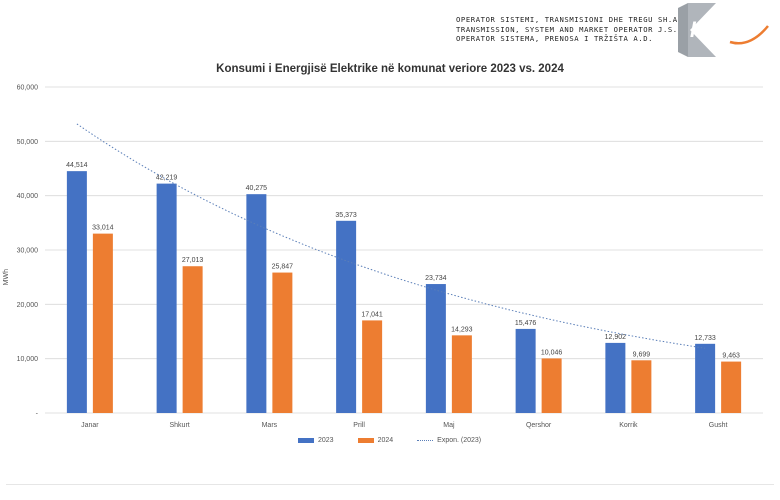 The image size is (780, 500). Describe the element at coordinates (372, 366) in the screenshot. I see `bar-2024-prill` at that location.